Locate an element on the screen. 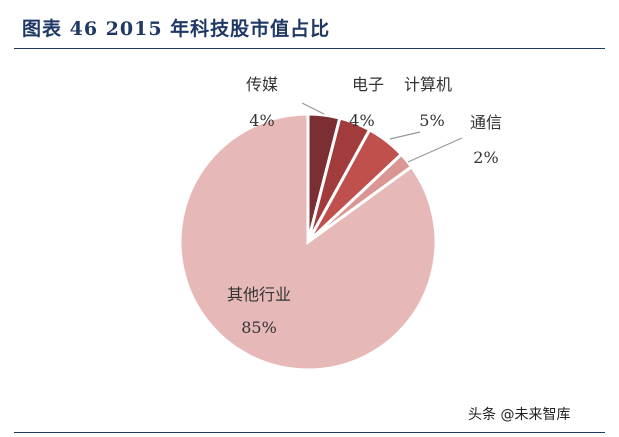 The height and width of the screenshot is (437, 619). slice-value-label: 5% is located at coordinates (431, 120).